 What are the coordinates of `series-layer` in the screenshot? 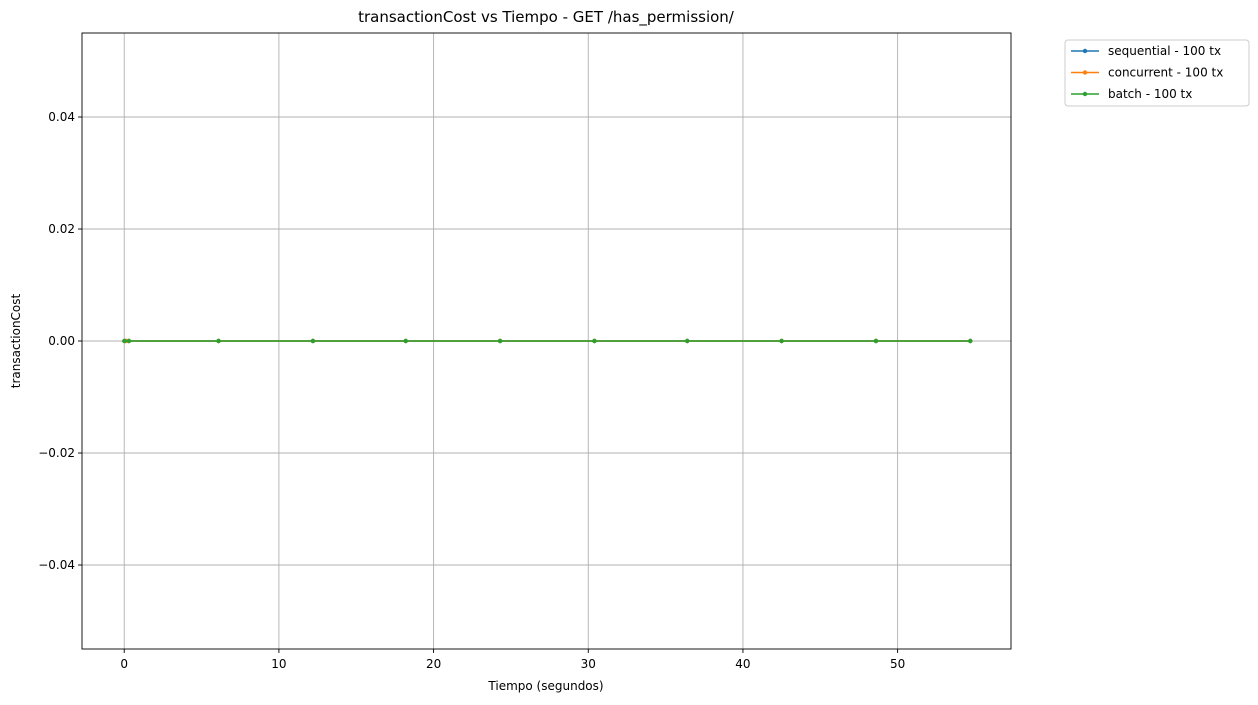 It's located at (547, 341).